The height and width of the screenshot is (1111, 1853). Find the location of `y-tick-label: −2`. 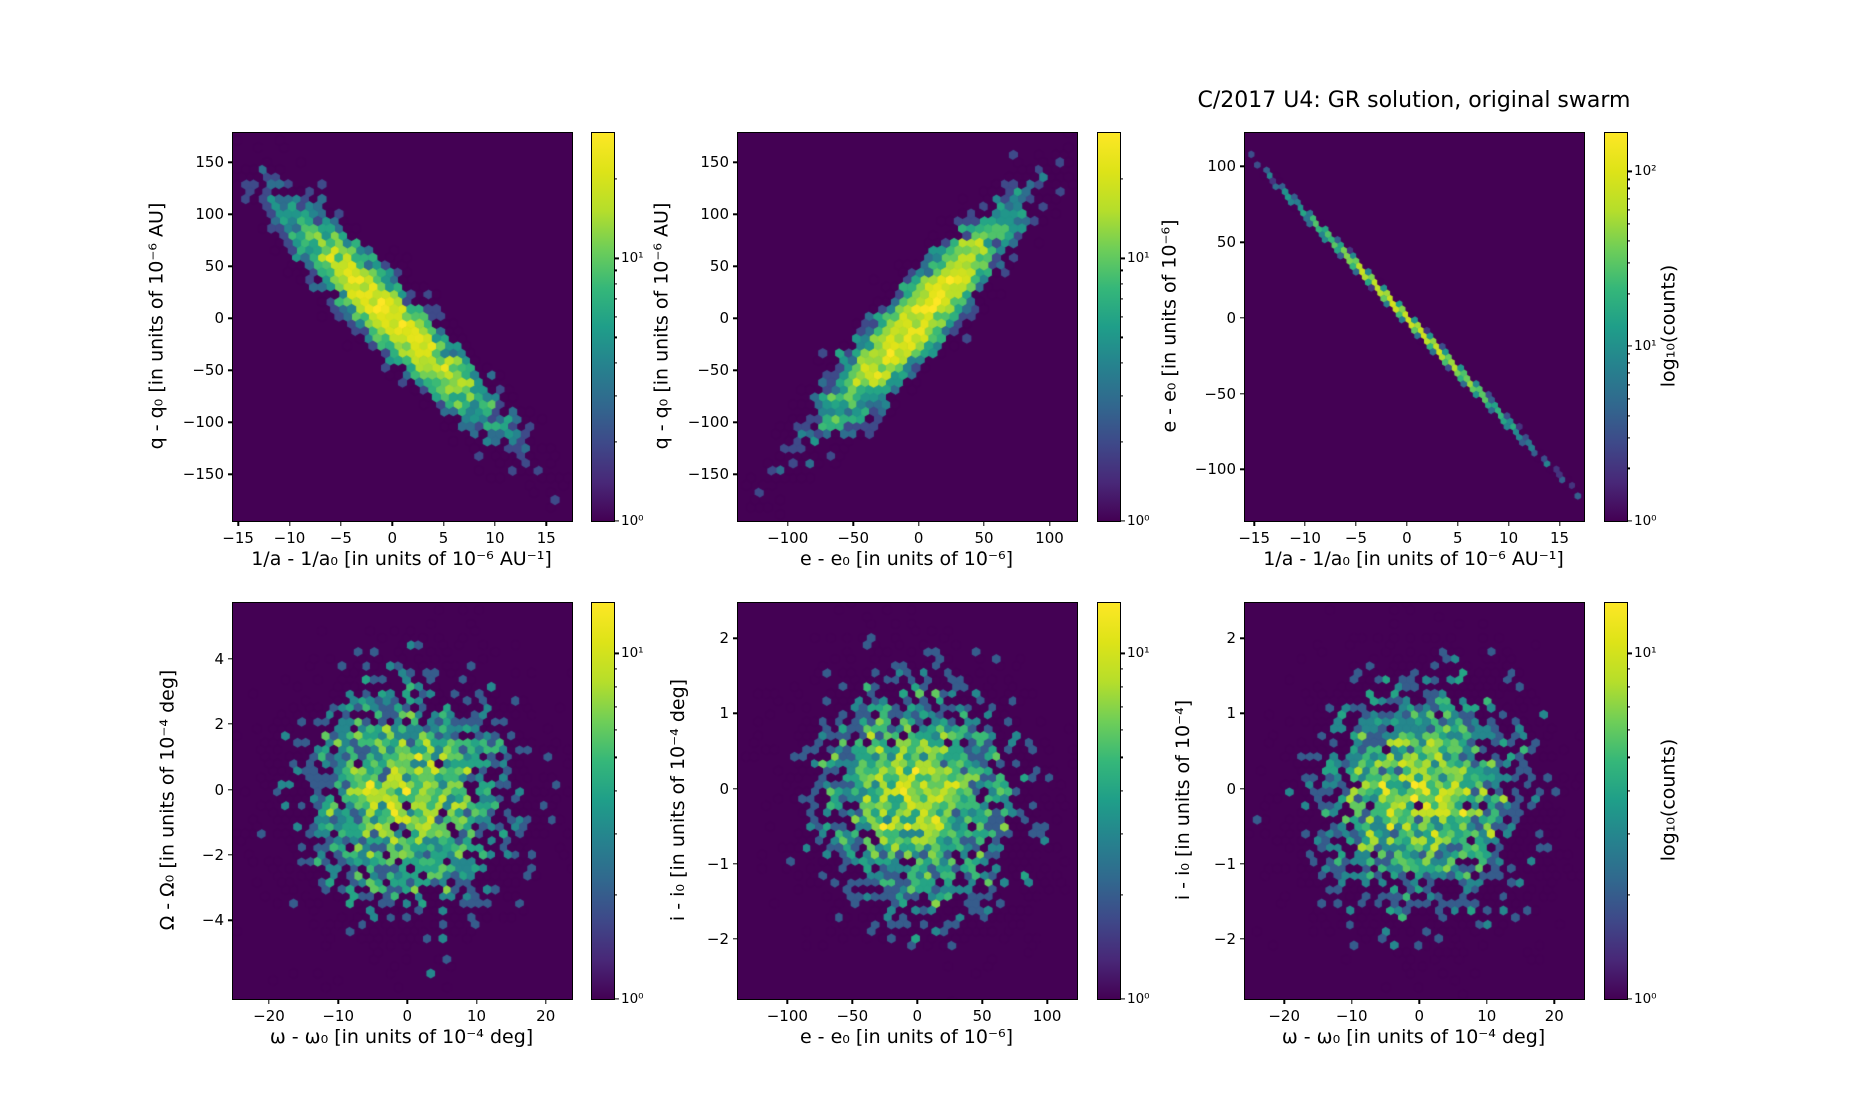

y-tick-label: −2 is located at coordinates (717, 938).